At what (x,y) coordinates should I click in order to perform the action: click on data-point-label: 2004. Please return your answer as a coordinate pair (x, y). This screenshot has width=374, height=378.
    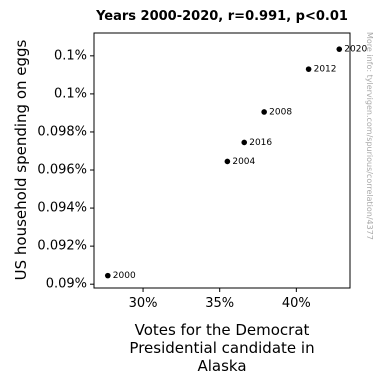
    Looking at the image, I should click on (243, 162).